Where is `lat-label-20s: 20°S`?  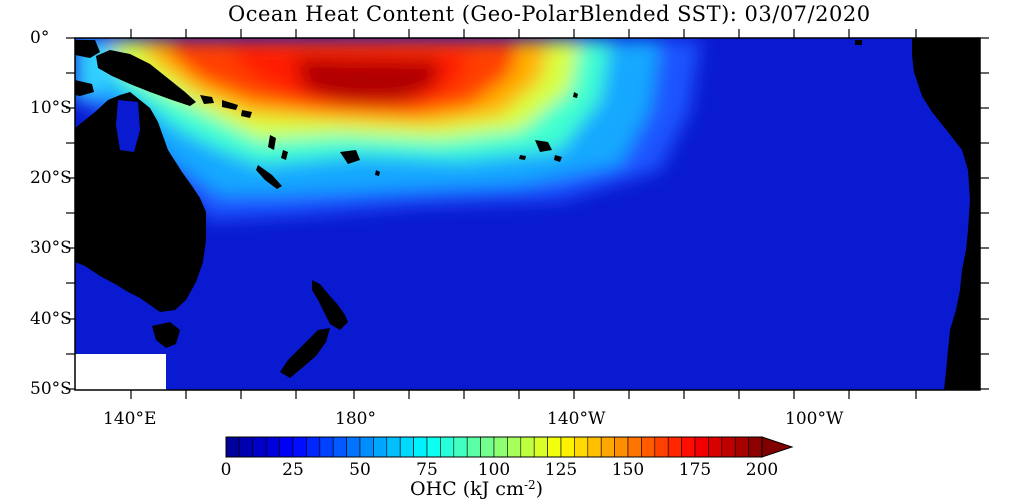
lat-label-20s: 20°S is located at coordinates (51, 178).